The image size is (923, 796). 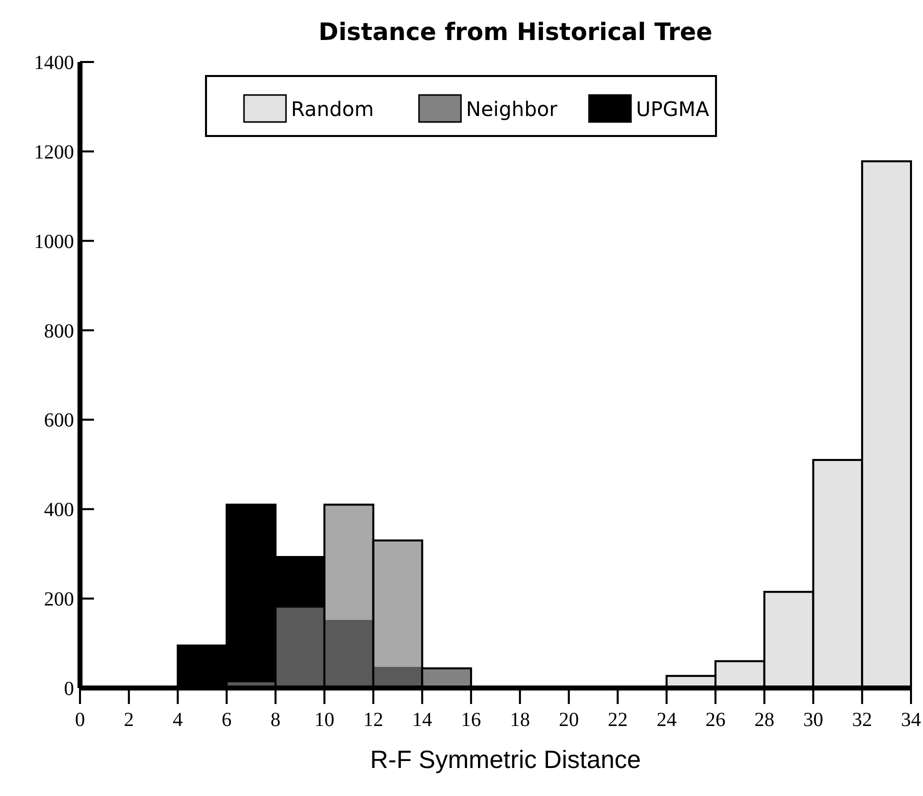 What do you see at coordinates (515, 32) in the screenshot?
I see `chart-title: Distance from Historical Tree` at bounding box center [515, 32].